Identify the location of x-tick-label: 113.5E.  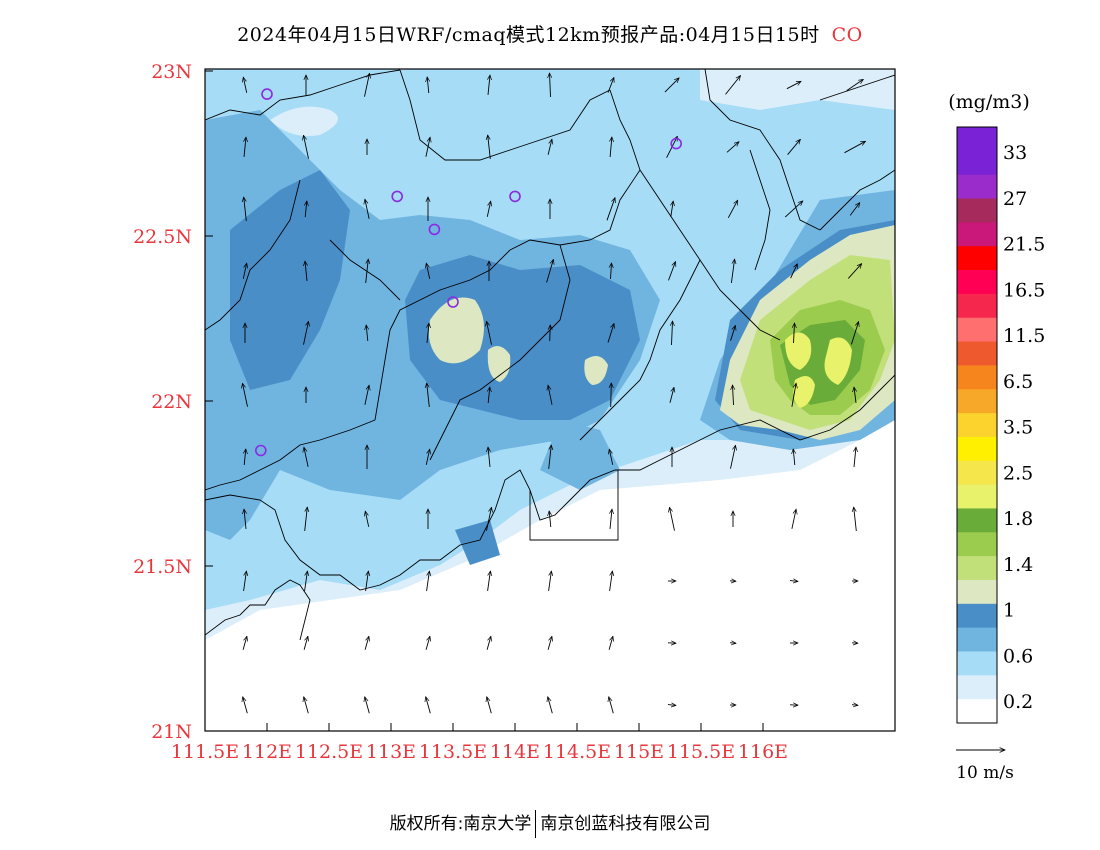
(453, 752).